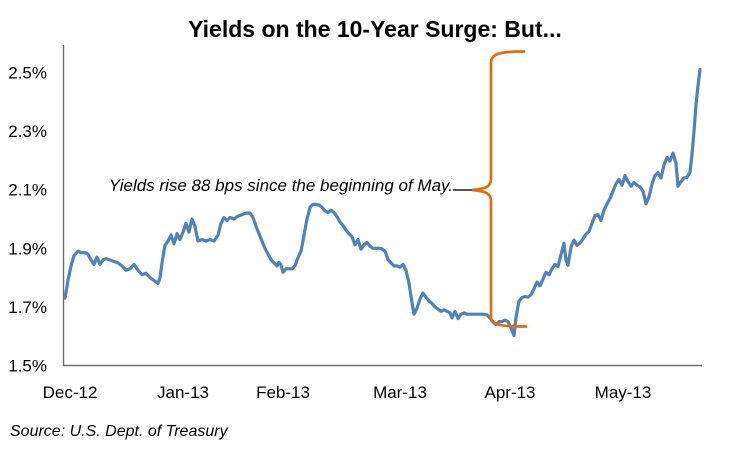 The image size is (750, 451). Describe the element at coordinates (27, 307) in the screenshot. I see `y-axis-tick-label: 1.7%` at that location.